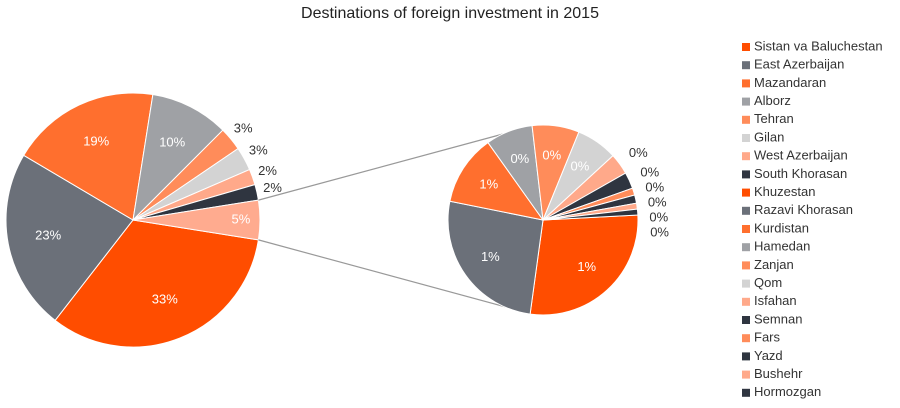  Describe the element at coordinates (800, 173) in the screenshot. I see `legend-label: South Khorasan` at that location.